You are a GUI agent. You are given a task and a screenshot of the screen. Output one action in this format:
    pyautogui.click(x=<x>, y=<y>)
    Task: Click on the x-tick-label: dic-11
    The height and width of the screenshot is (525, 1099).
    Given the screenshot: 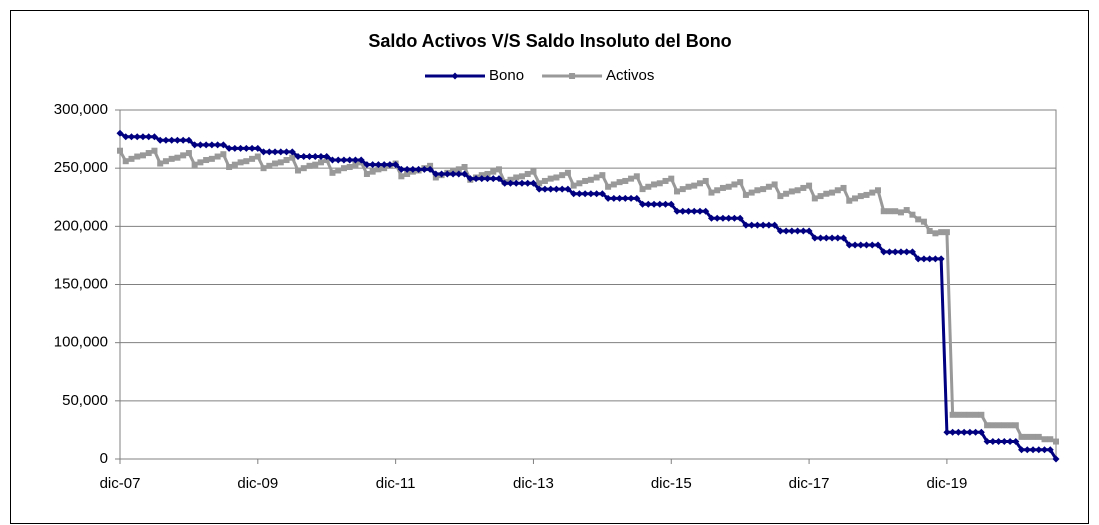 What is the action you would take?
    pyautogui.click(x=396, y=483)
    